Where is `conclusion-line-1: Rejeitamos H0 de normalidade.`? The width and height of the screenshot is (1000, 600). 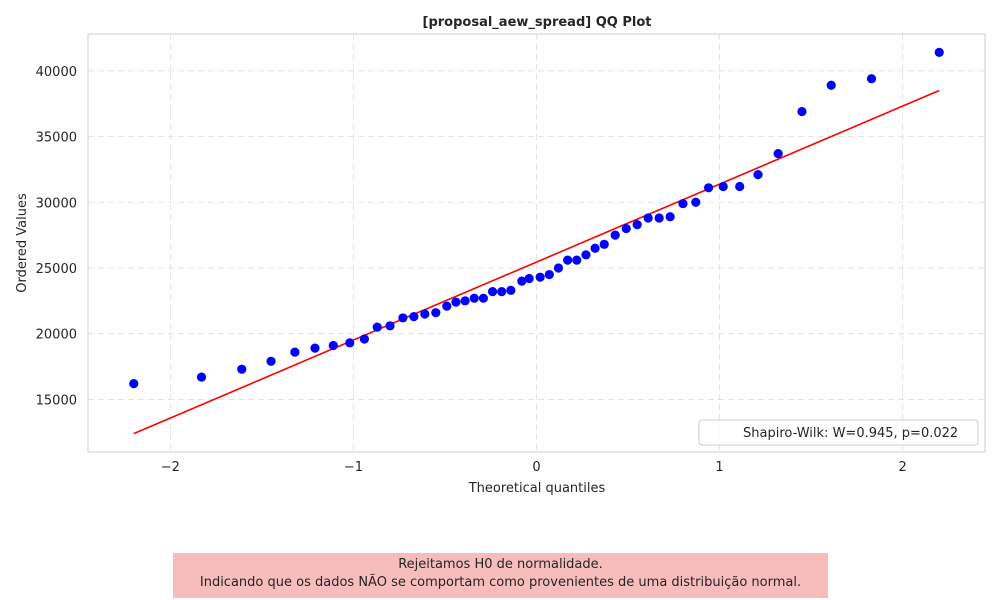
conclusion-line-1: Rejeitamos H0 de normalidade. is located at coordinates (500, 564).